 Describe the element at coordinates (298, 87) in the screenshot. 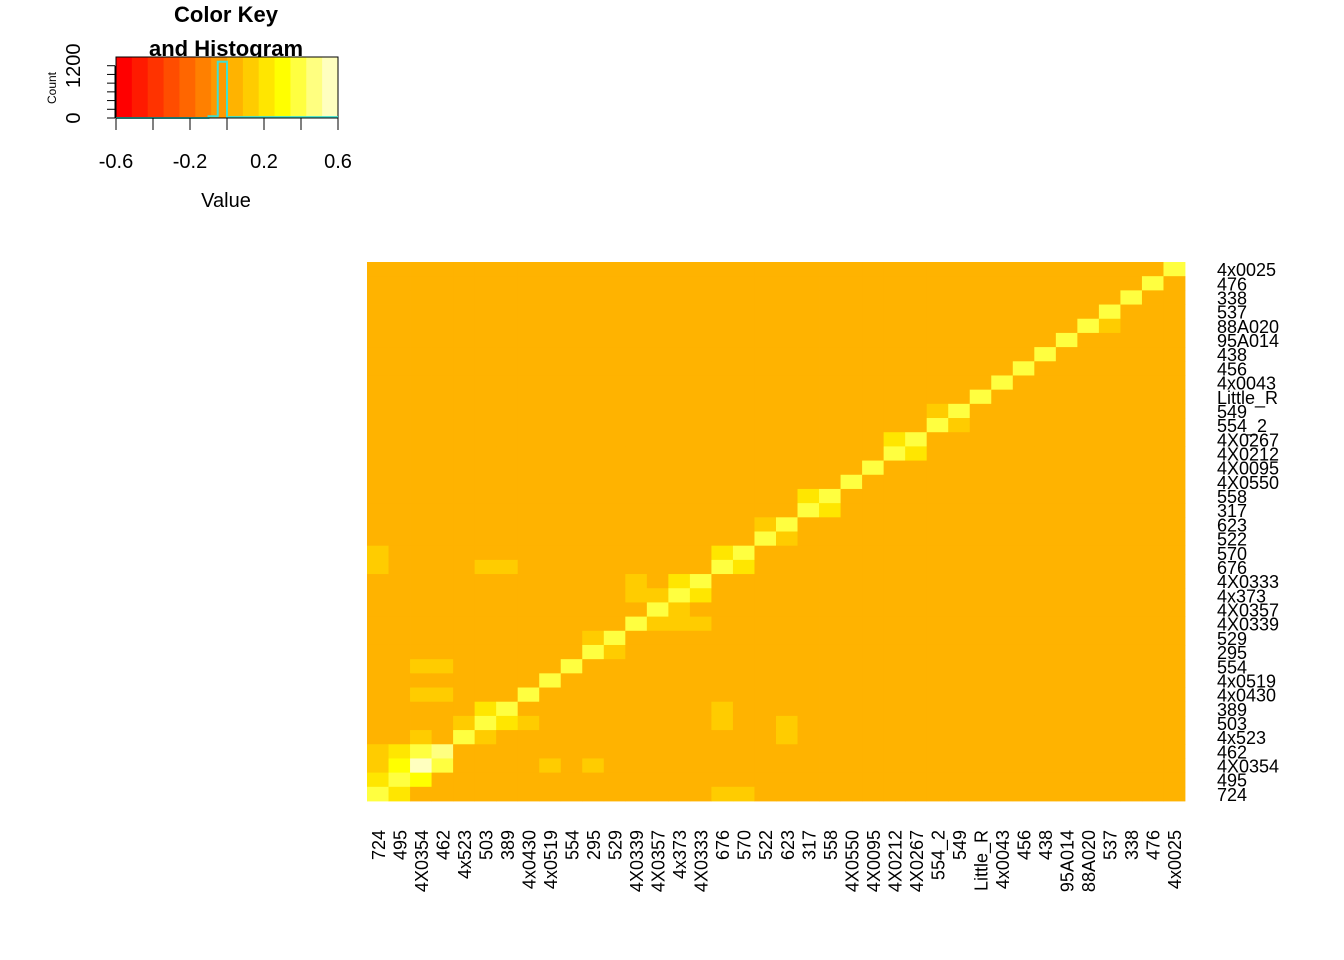

I see `color-key-swatch` at that location.